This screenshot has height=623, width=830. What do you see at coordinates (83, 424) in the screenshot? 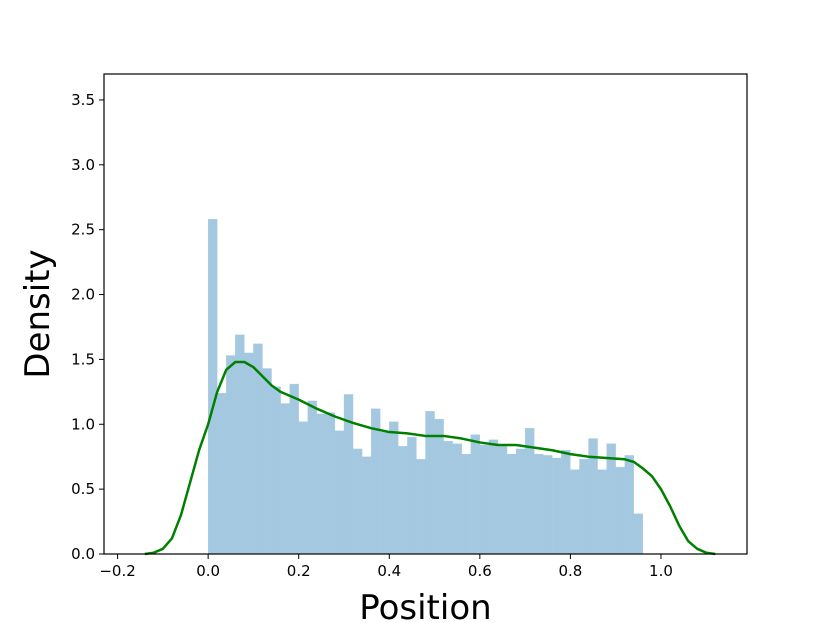
I see `y-tick-label: 1.0` at bounding box center [83, 424].